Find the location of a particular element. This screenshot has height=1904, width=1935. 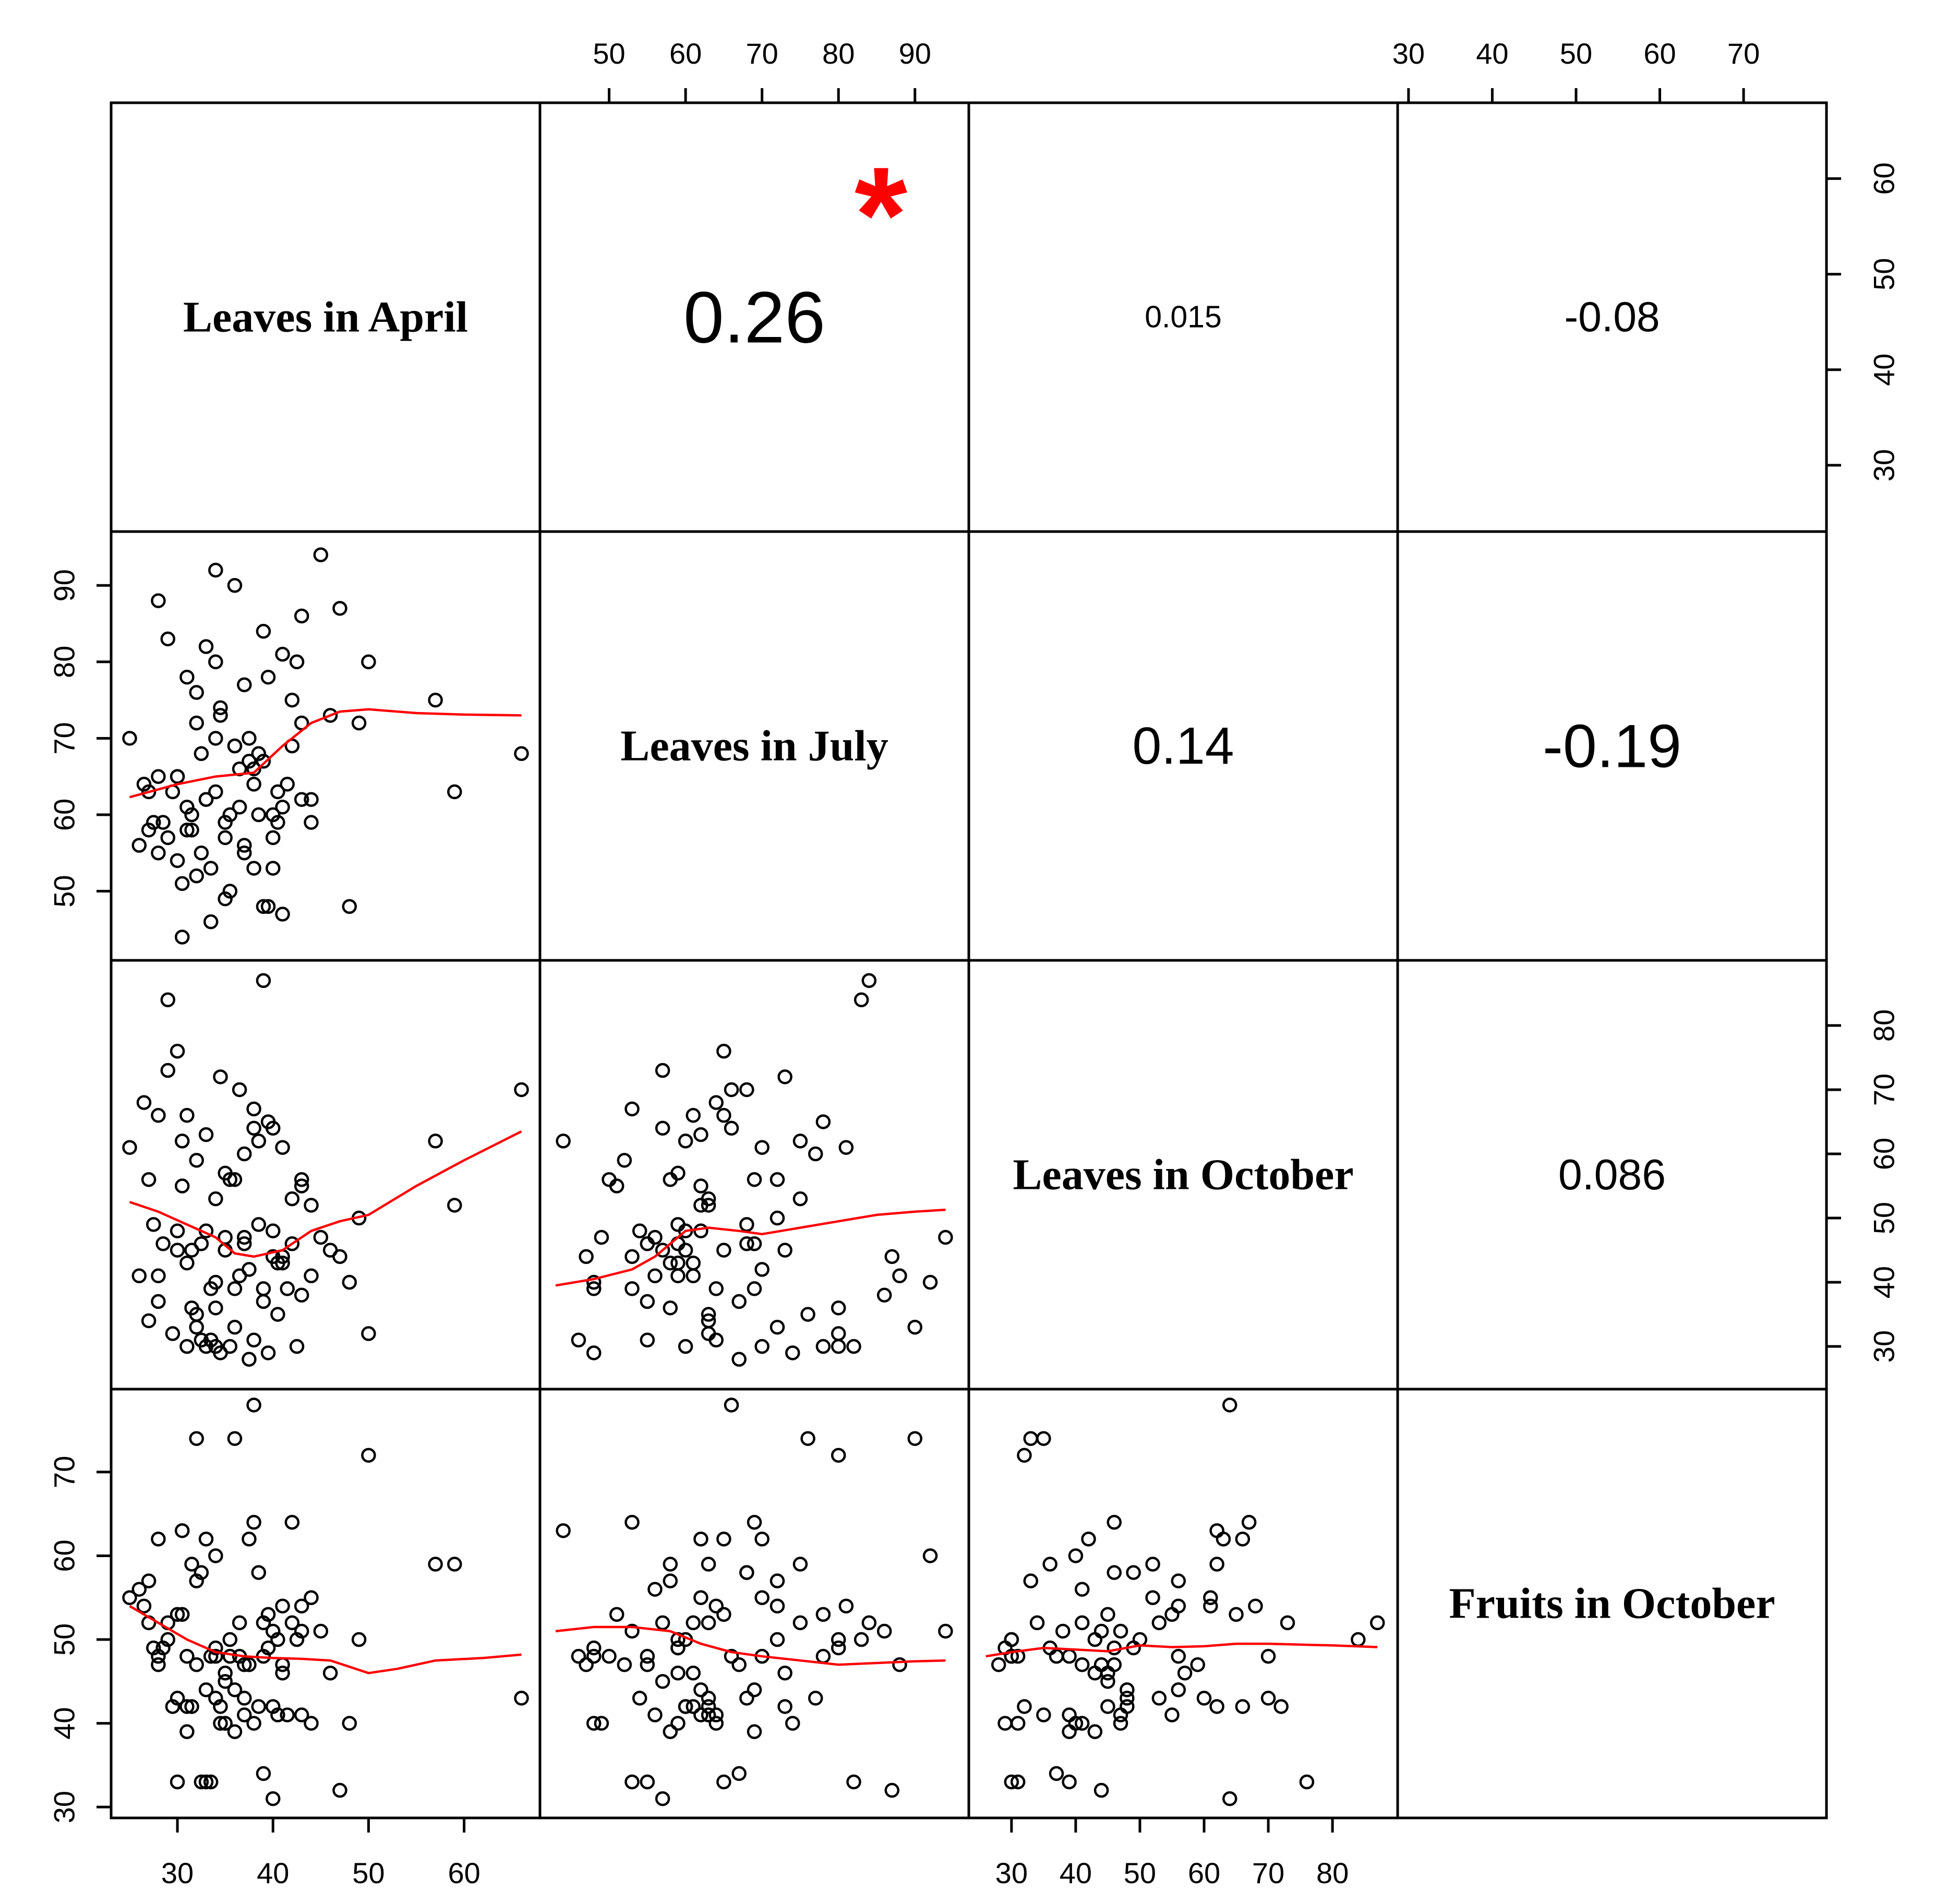

correlation-value-r3c4: 0.086 is located at coordinates (1612, 1175).